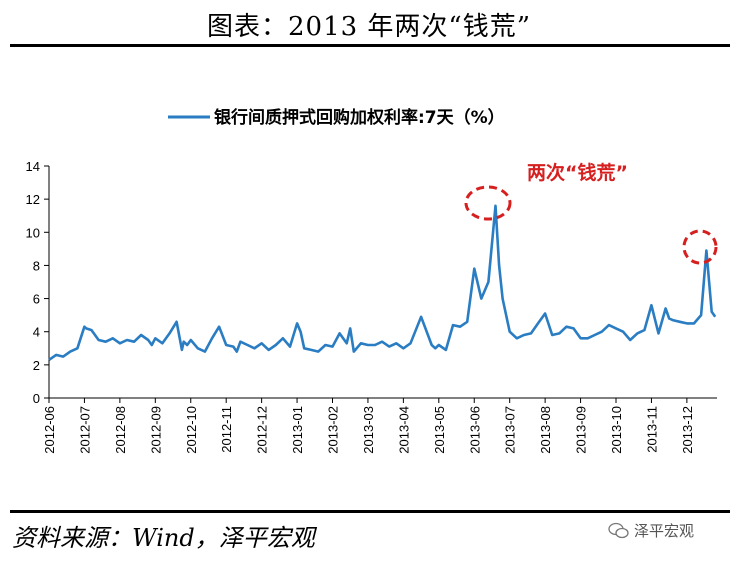 The image size is (738, 562). What do you see at coordinates (38, 282) in the screenshot?
I see `y-axis: 0 2 4 6 8 10 12 14` at bounding box center [38, 282].